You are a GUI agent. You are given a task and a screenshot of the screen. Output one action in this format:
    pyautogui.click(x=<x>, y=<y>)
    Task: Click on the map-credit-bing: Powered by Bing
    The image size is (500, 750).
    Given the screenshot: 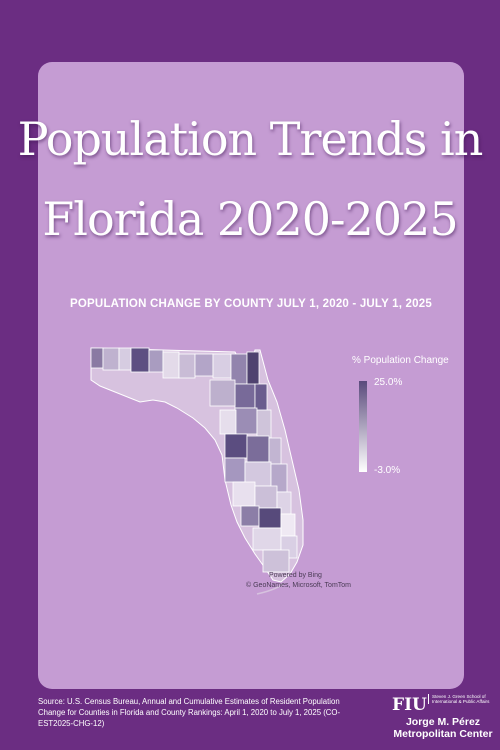 What is the action you would take?
    pyautogui.click(x=295, y=575)
    